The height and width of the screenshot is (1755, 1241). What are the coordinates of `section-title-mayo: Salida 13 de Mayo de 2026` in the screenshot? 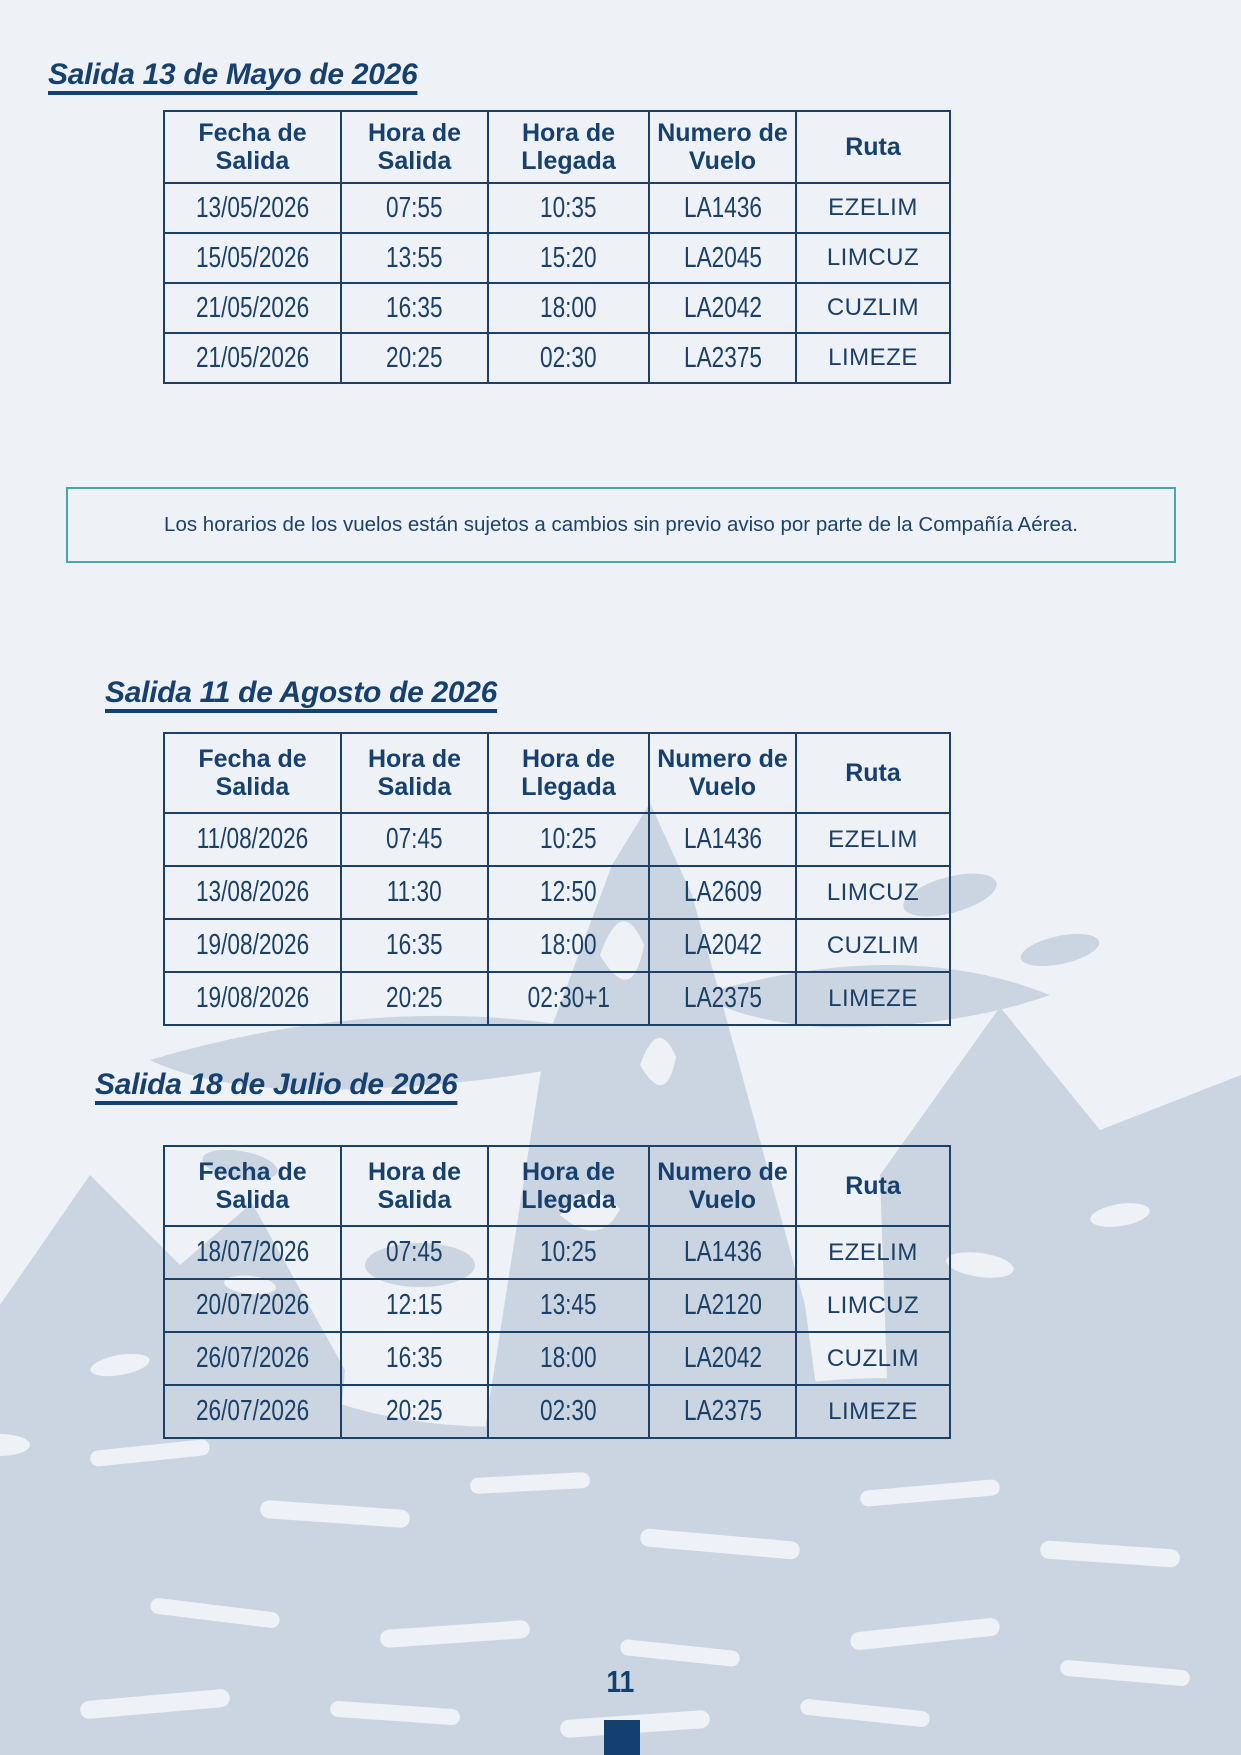 It's located at (233, 74).